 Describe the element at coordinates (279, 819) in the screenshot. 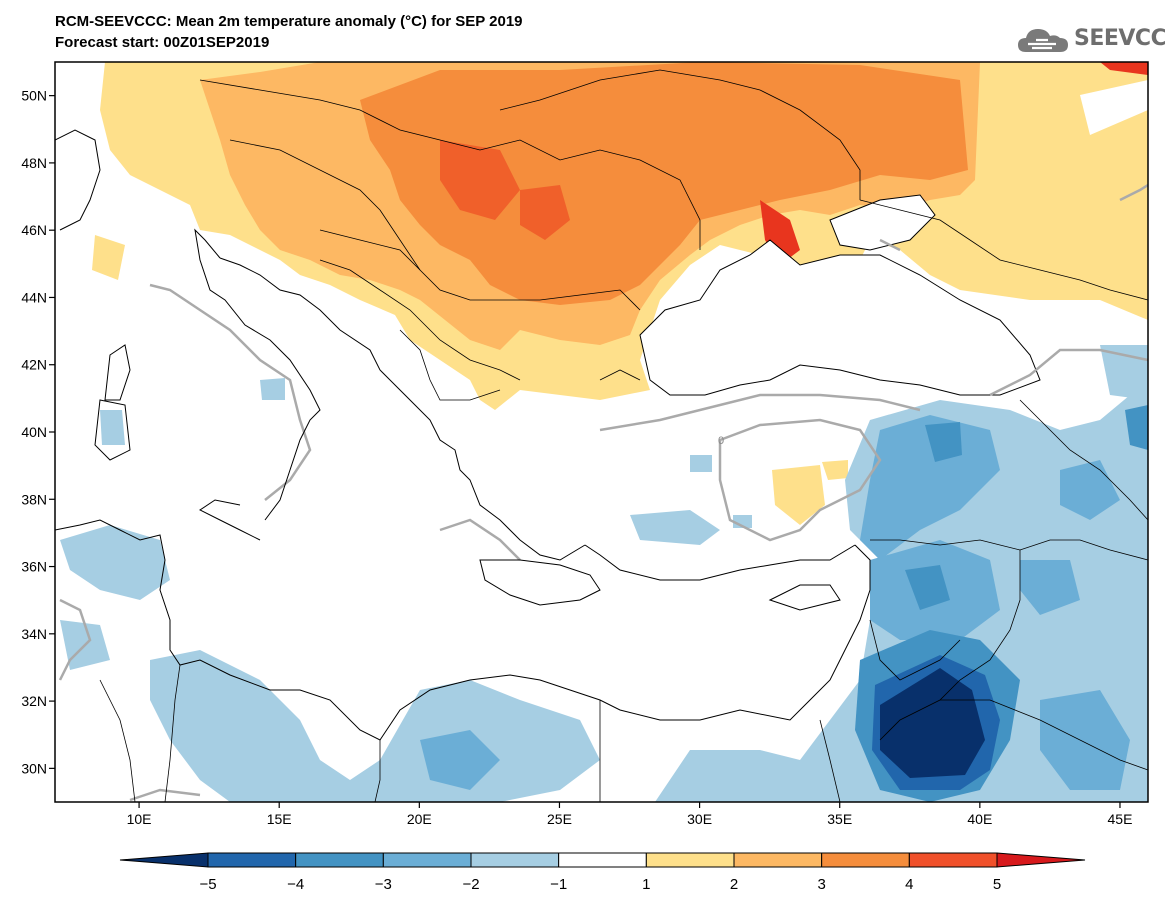

I see `lon-tick-label: 15E` at that location.